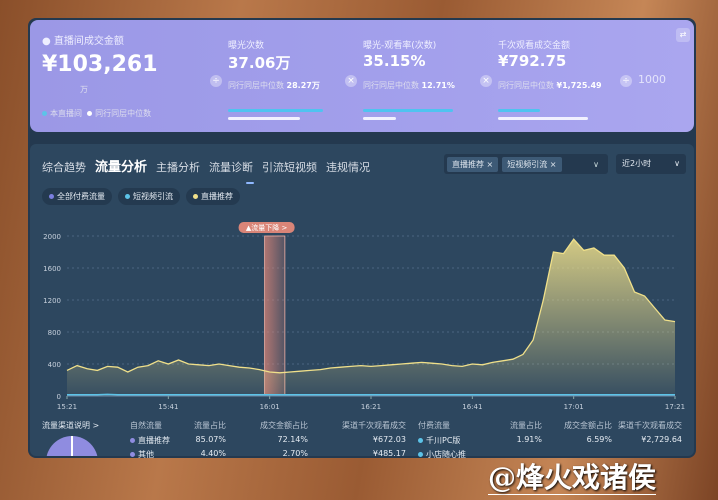 Image resolution: width=718 pixels, height=500 pixels. I want to click on divisor: 1000, so click(652, 79).